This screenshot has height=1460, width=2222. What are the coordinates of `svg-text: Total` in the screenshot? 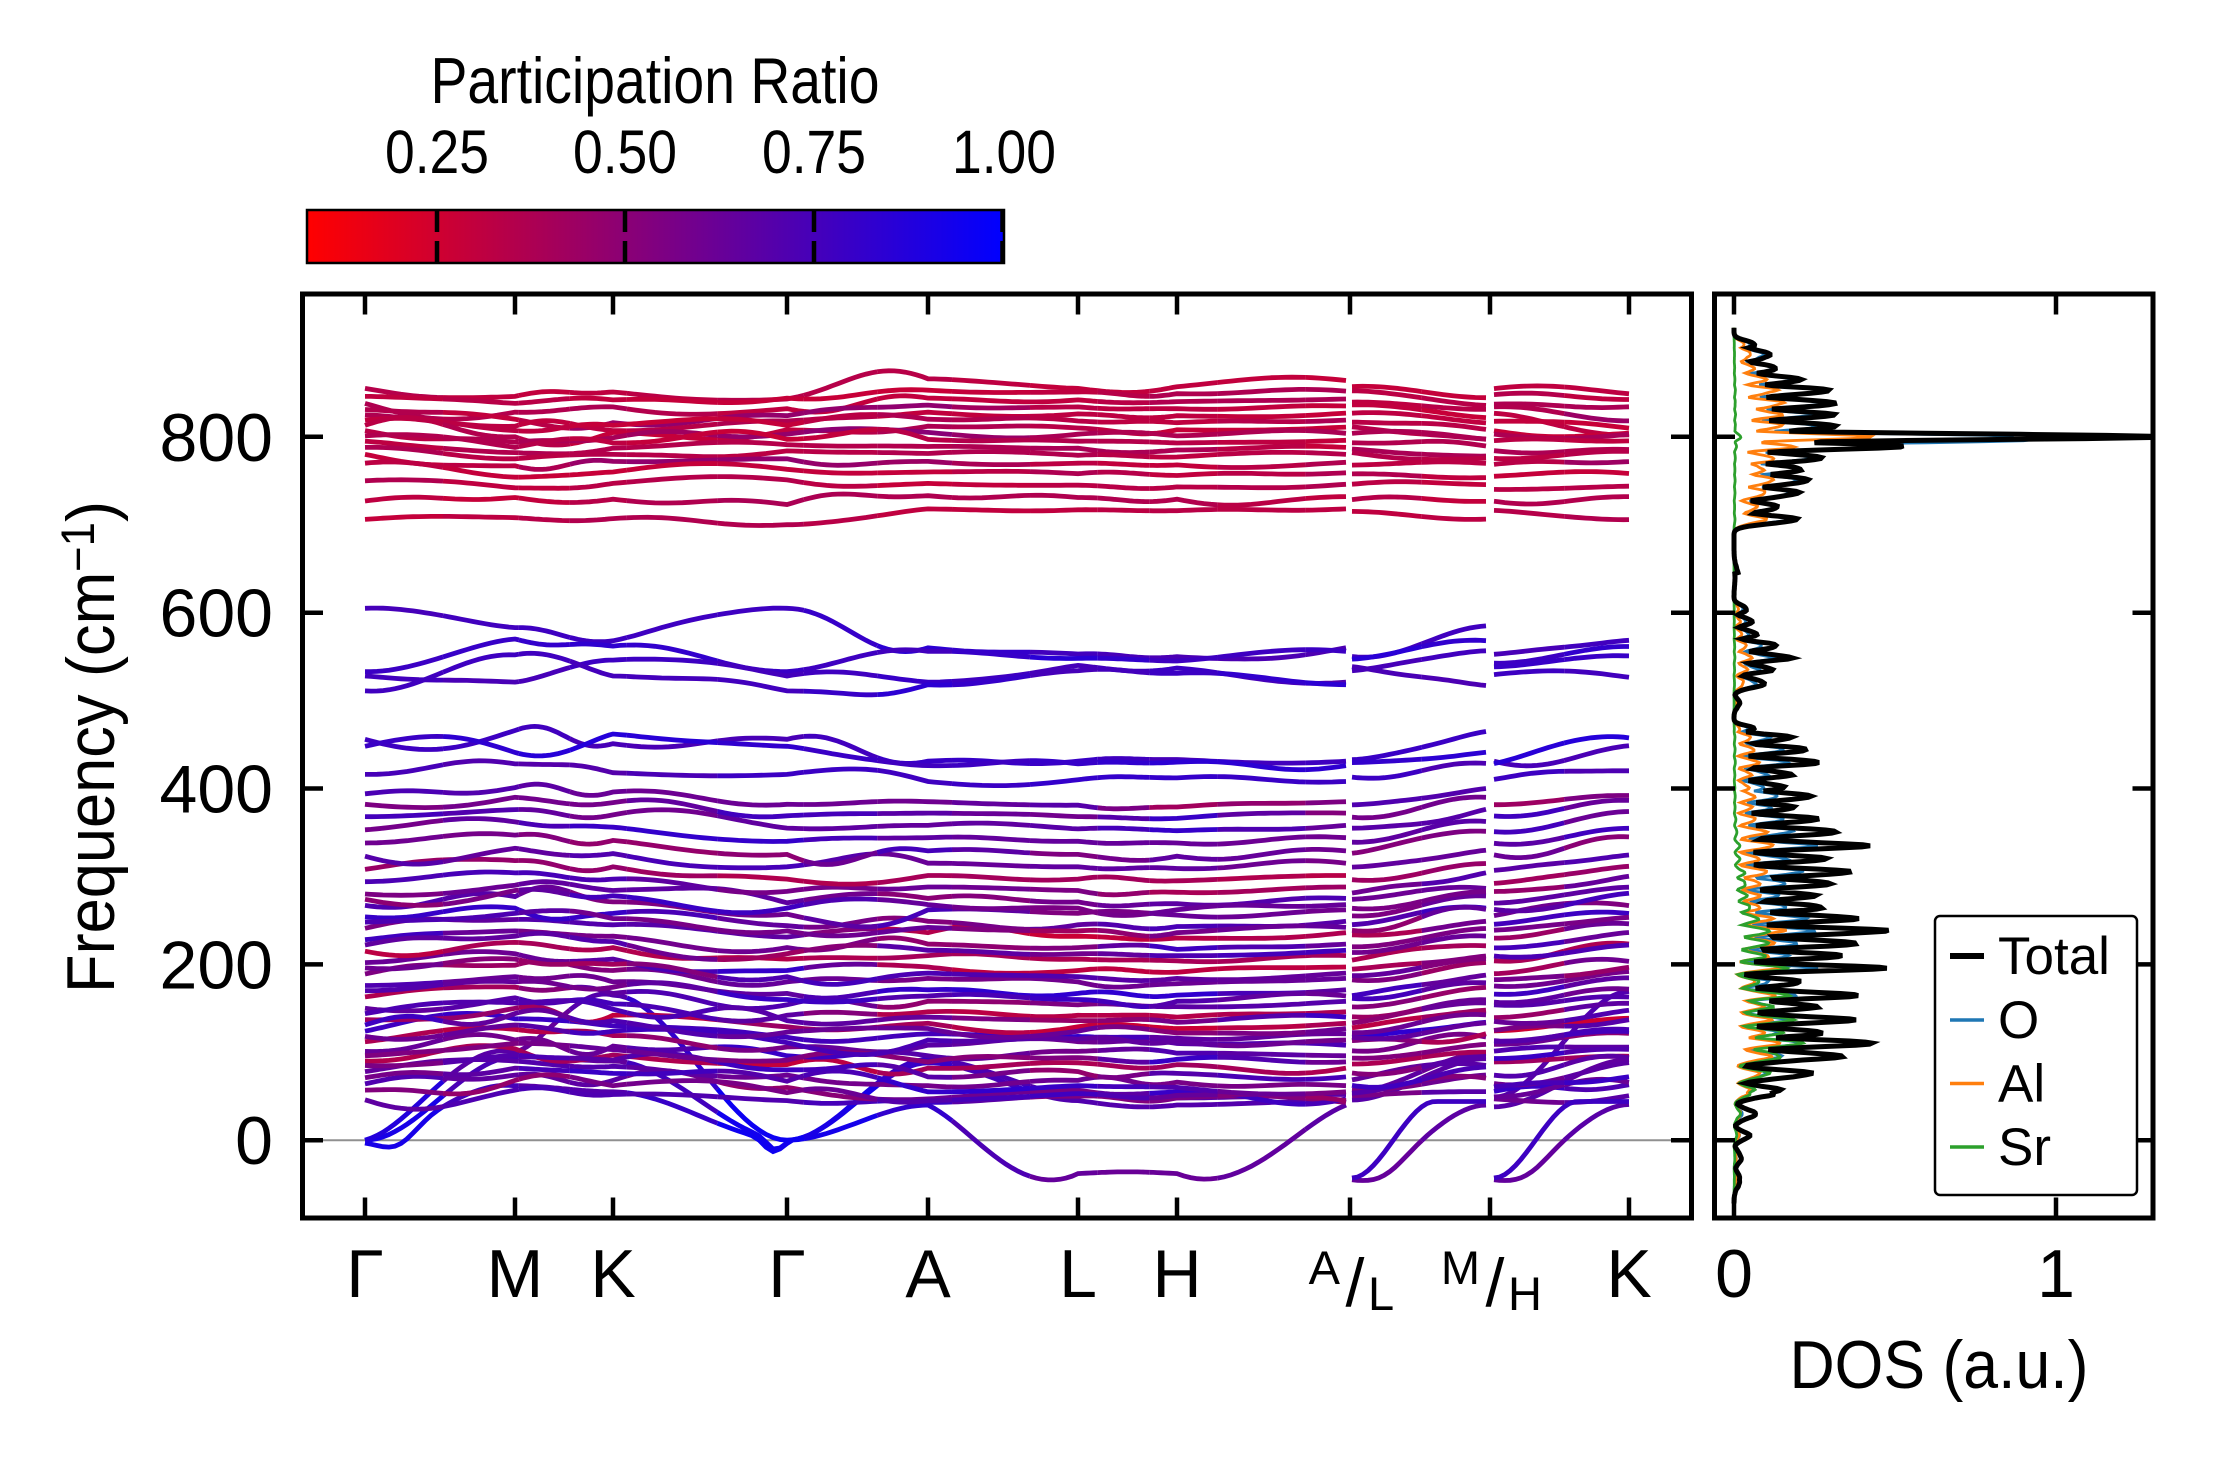 It's located at (2054, 956).